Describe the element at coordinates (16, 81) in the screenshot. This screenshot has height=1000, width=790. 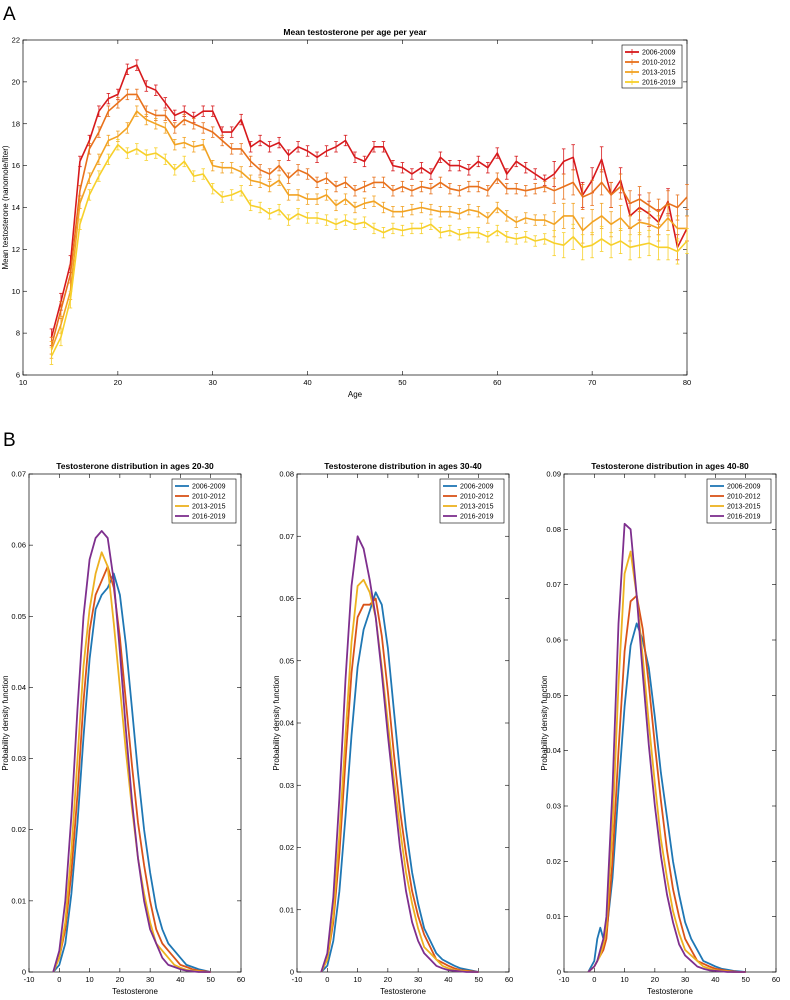
I see `y-tick-label: 20` at that location.